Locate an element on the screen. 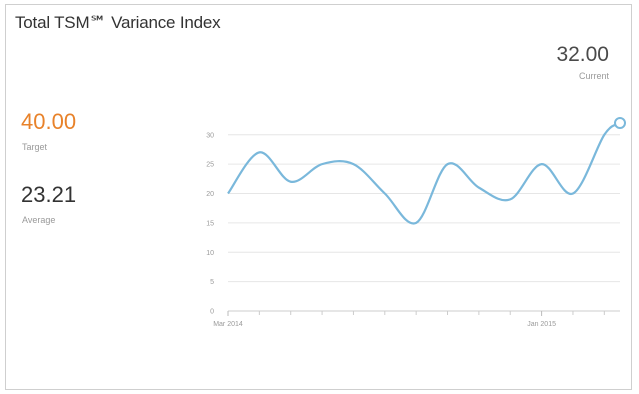 The height and width of the screenshot is (394, 639). current-label: Current is located at coordinates (593, 76).